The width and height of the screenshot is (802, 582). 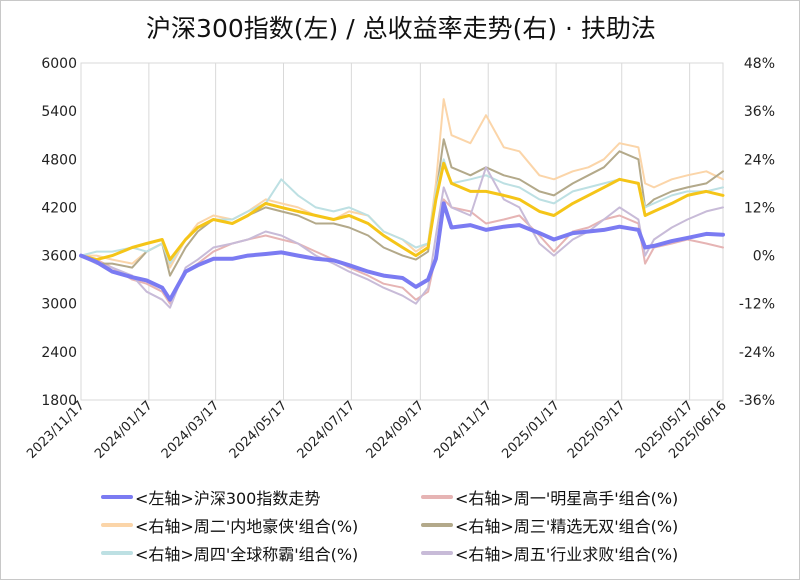 I want to click on legend-item: <右轴>周四'全球称霸'组合(%), so click(x=229, y=553).